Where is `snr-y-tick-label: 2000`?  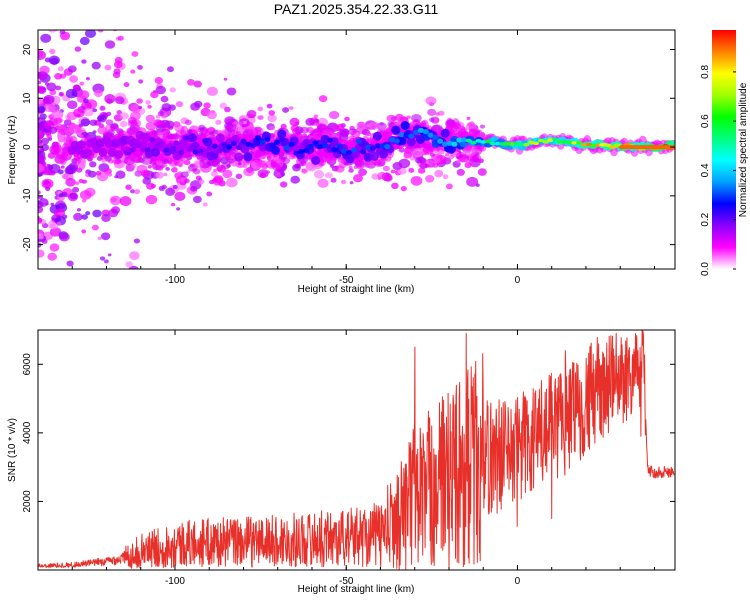
snr-y-tick-label: 2000 is located at coordinates (27, 501).